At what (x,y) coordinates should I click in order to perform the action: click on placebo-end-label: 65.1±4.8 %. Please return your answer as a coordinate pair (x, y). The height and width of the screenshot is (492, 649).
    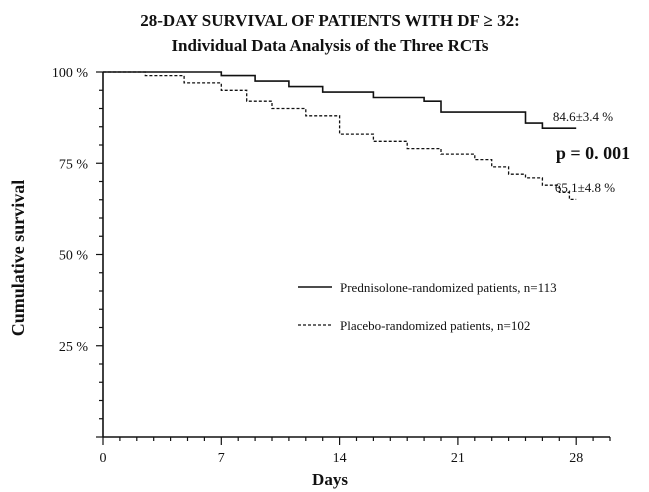
    Looking at the image, I should click on (585, 187).